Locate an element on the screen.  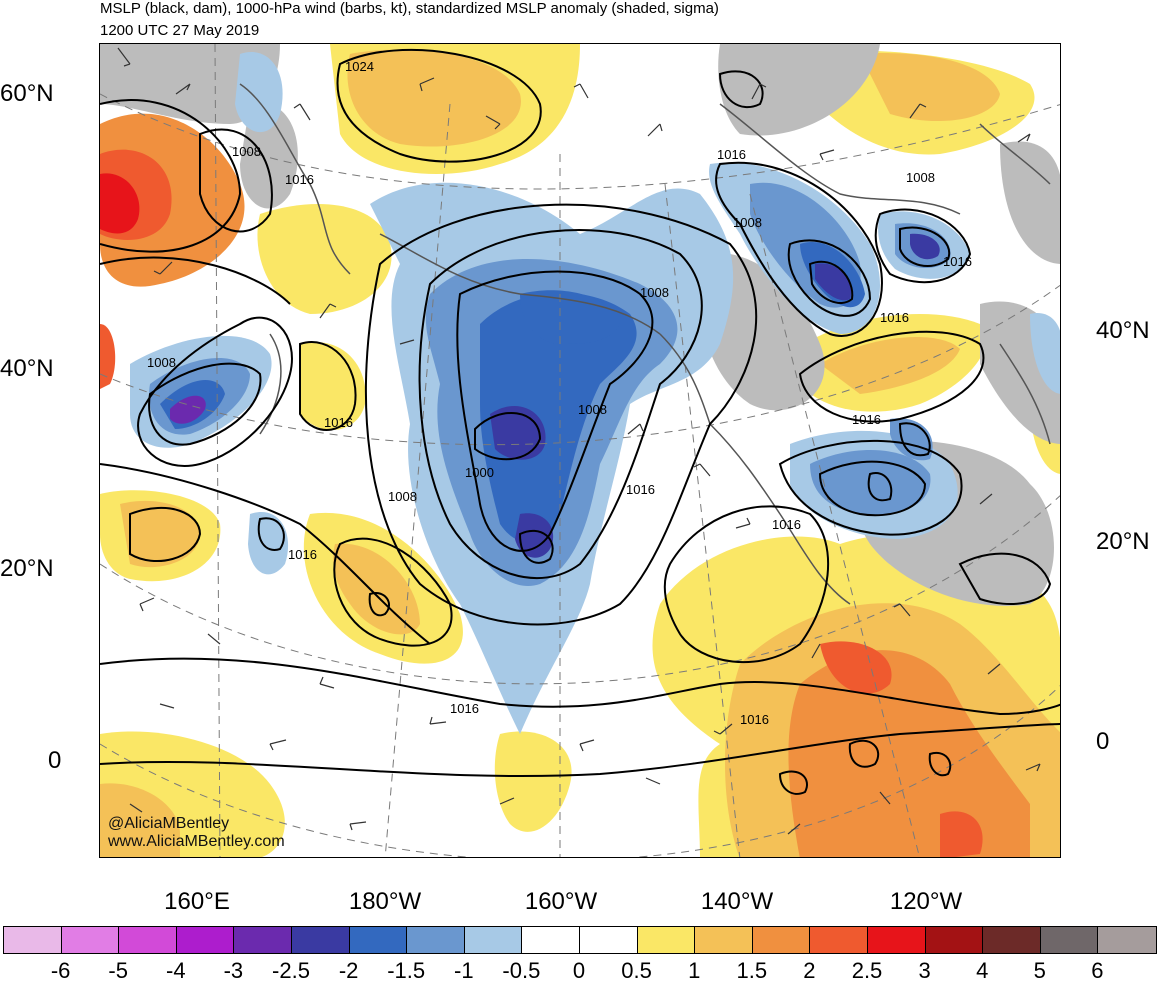
isobar-label: 1000 is located at coordinates (479, 472).